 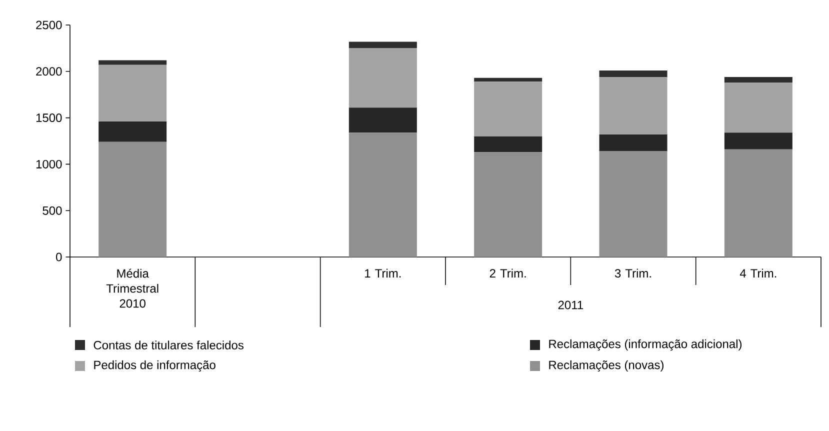 I want to click on x-tick-label: 3 Trim., so click(x=632, y=273).